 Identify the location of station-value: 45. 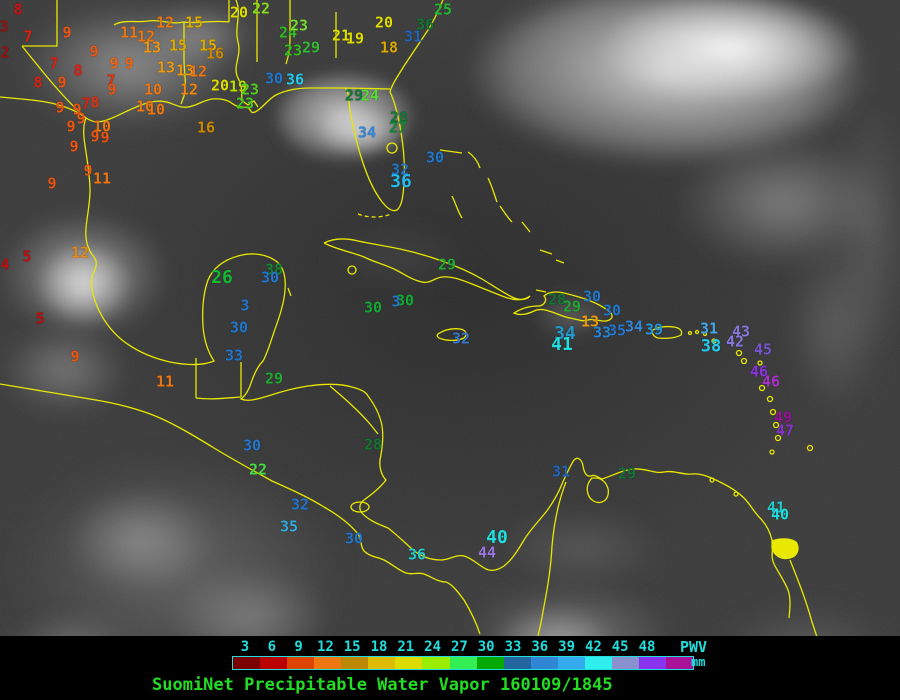
(763, 349).